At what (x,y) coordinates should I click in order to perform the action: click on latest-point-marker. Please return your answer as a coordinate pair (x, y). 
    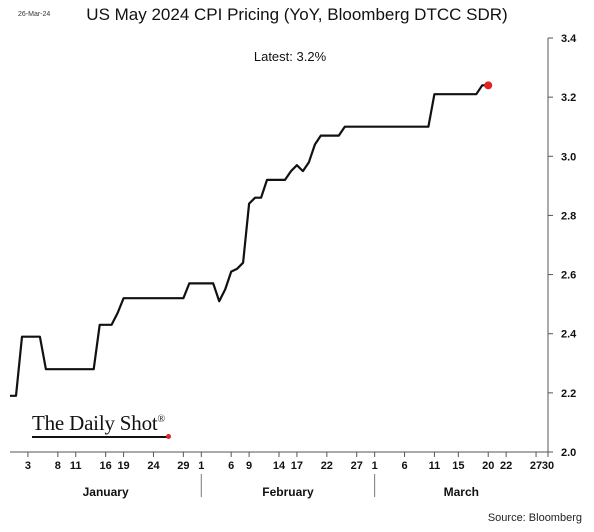
    Looking at the image, I should click on (488, 85).